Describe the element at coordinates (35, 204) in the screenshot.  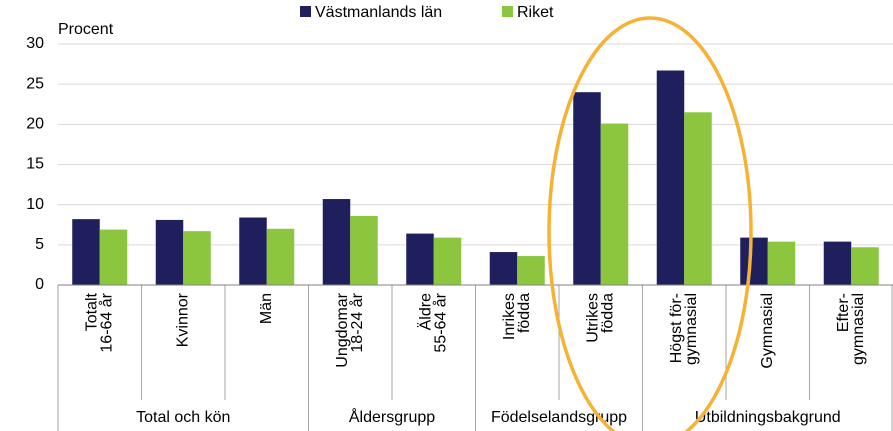
I see `y-tick-label: 10` at that location.